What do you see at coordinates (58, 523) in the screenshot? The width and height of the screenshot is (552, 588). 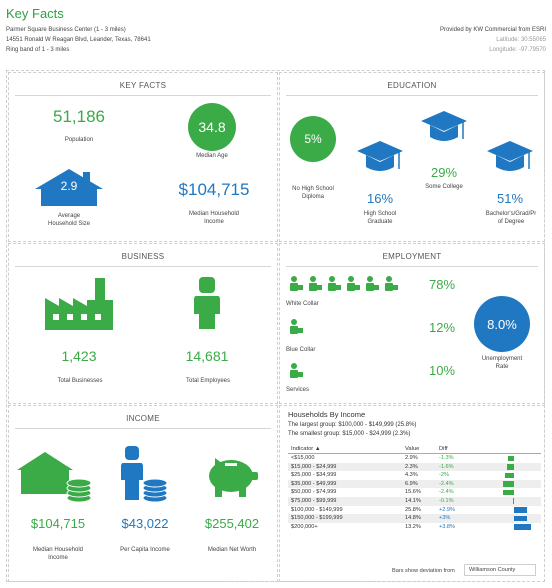 I see `median-household-income-value: $104,715` at bounding box center [58, 523].